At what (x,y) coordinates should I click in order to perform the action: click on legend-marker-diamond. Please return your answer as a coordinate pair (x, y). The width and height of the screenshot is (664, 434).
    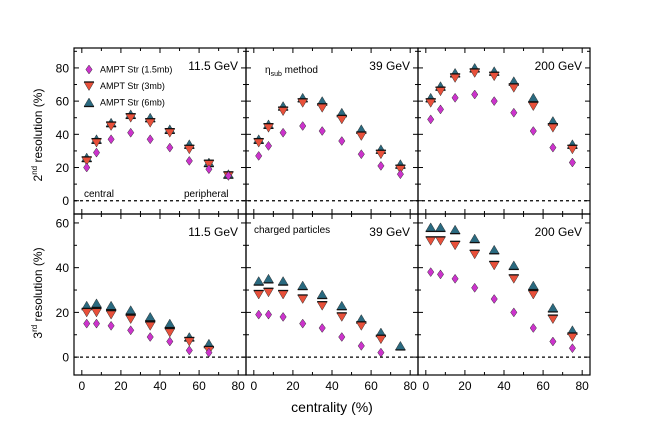
    Looking at the image, I should click on (89, 69).